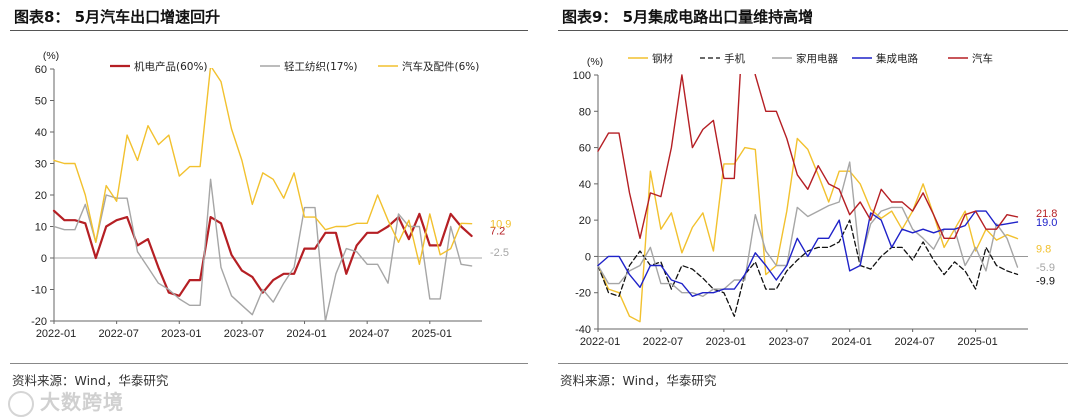  What do you see at coordinates (852, 342) in the screenshot?
I see `right-x-tick-label: 2024-01` at bounding box center [852, 342].